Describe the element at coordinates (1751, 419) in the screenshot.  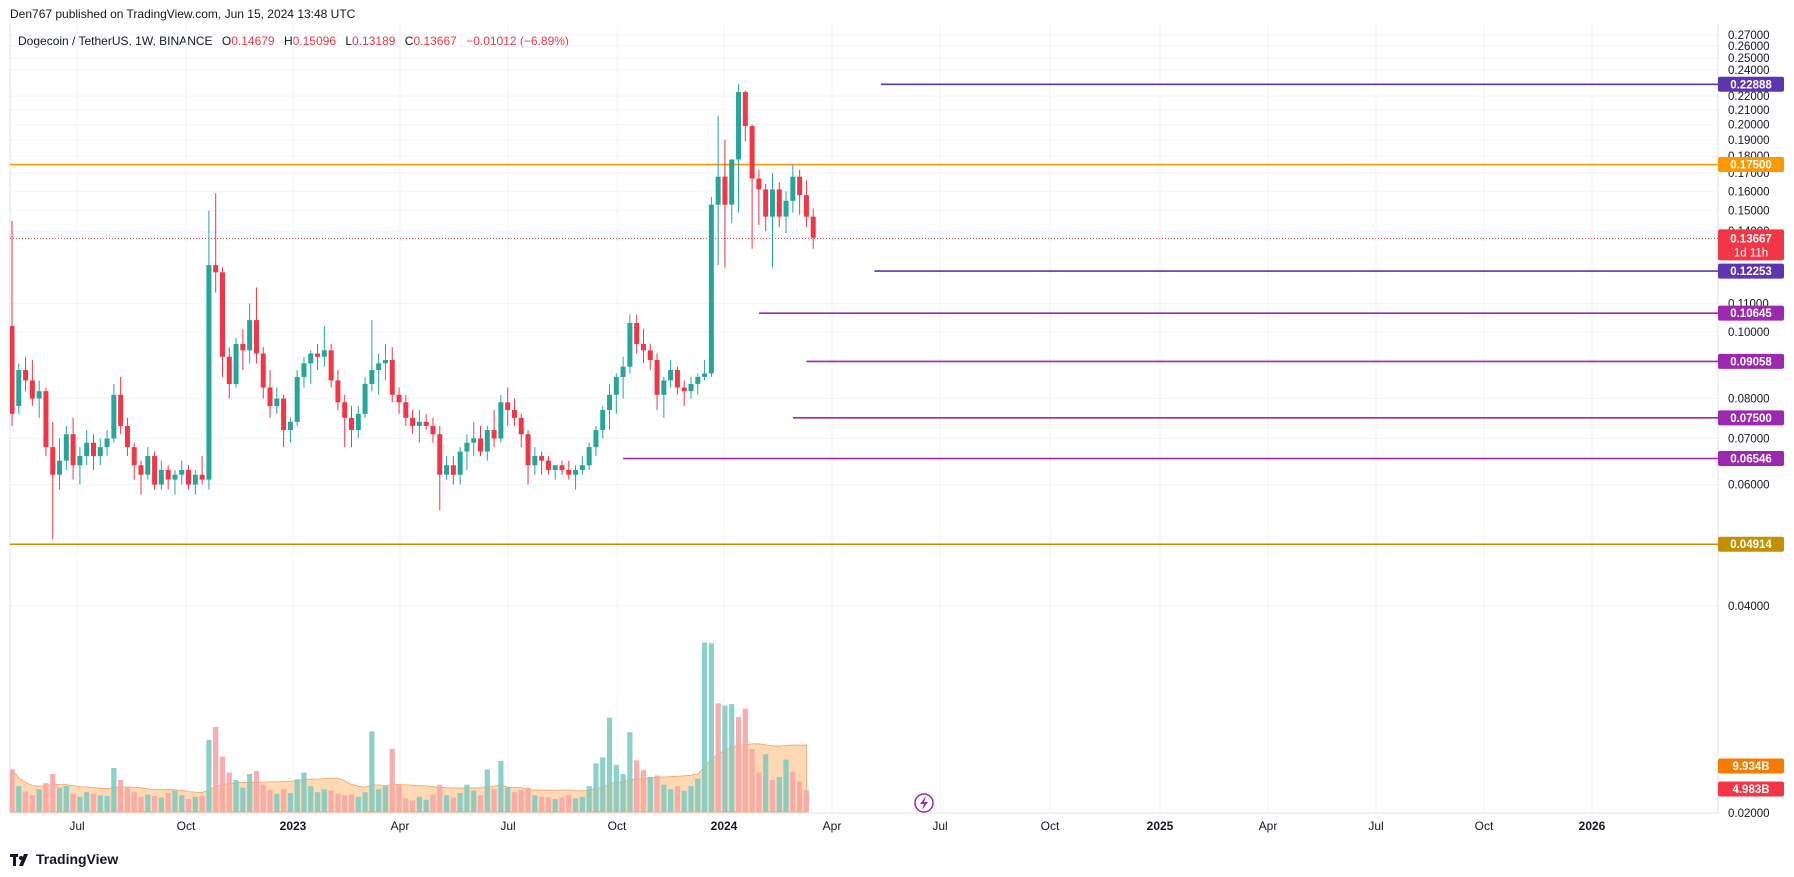
I see `level-price-label: 0.07500` at that location.